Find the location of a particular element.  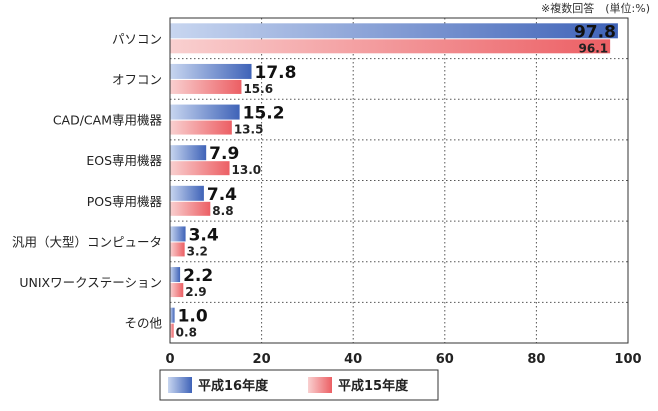

data-label-series-2: 13.0 is located at coordinates (247, 170).